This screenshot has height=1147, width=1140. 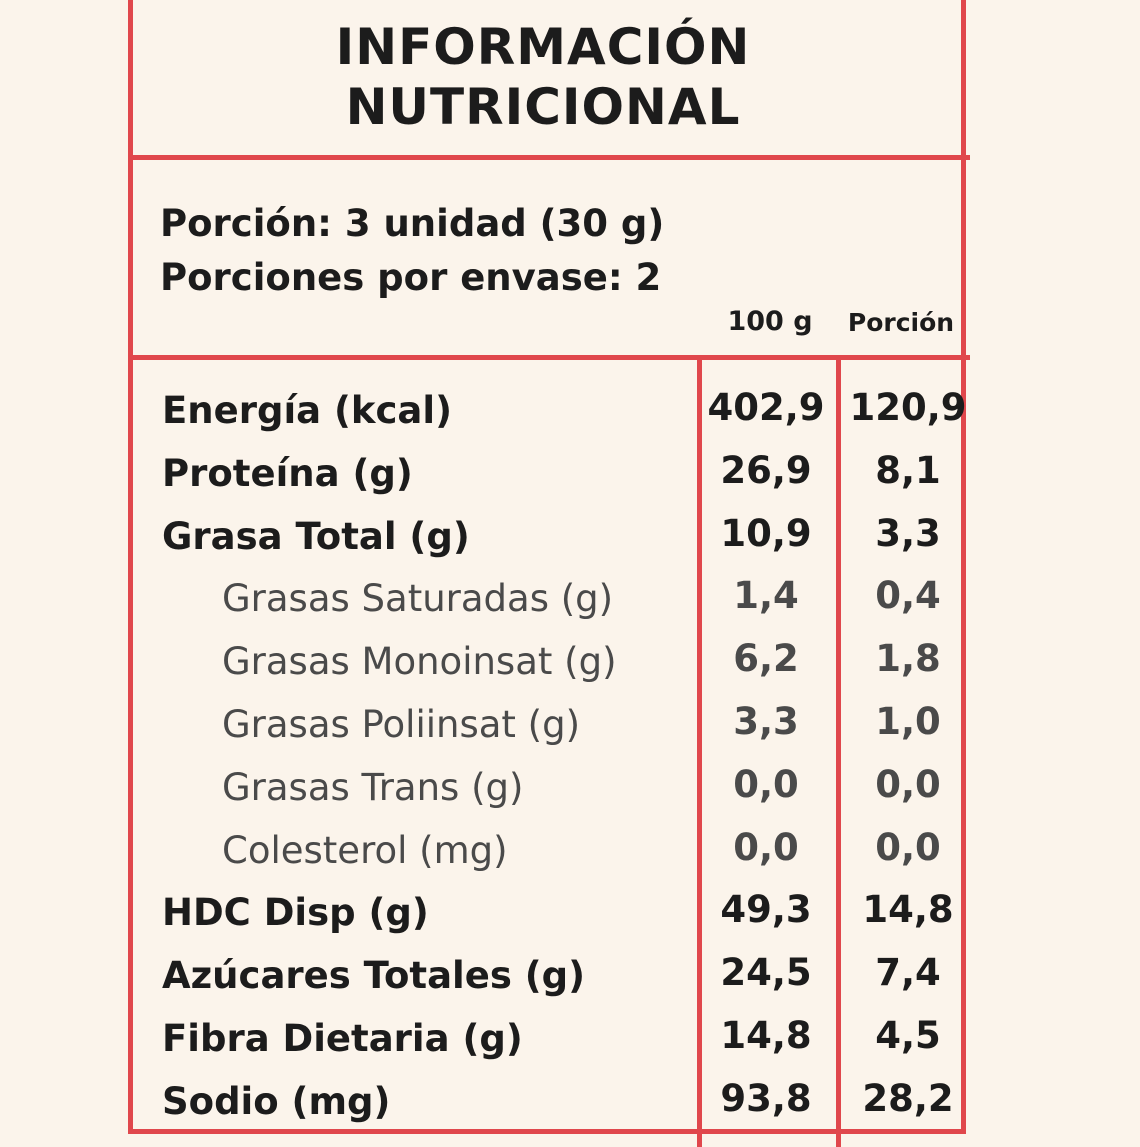 I want to click on nutrient-value: 1,8, so click(x=908, y=659).